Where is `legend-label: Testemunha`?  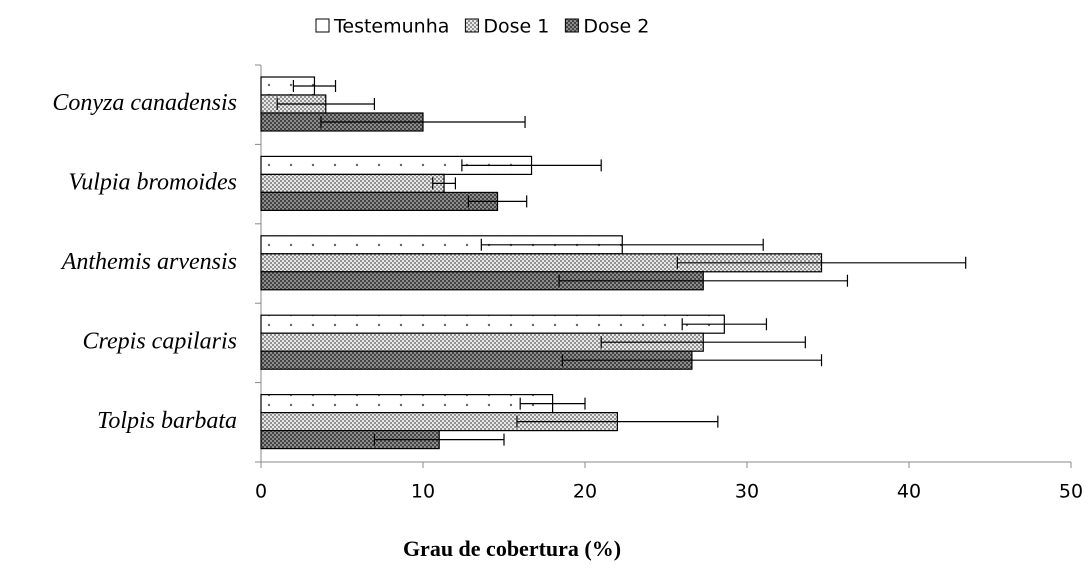
legend-label: Testemunha is located at coordinates (391, 27).